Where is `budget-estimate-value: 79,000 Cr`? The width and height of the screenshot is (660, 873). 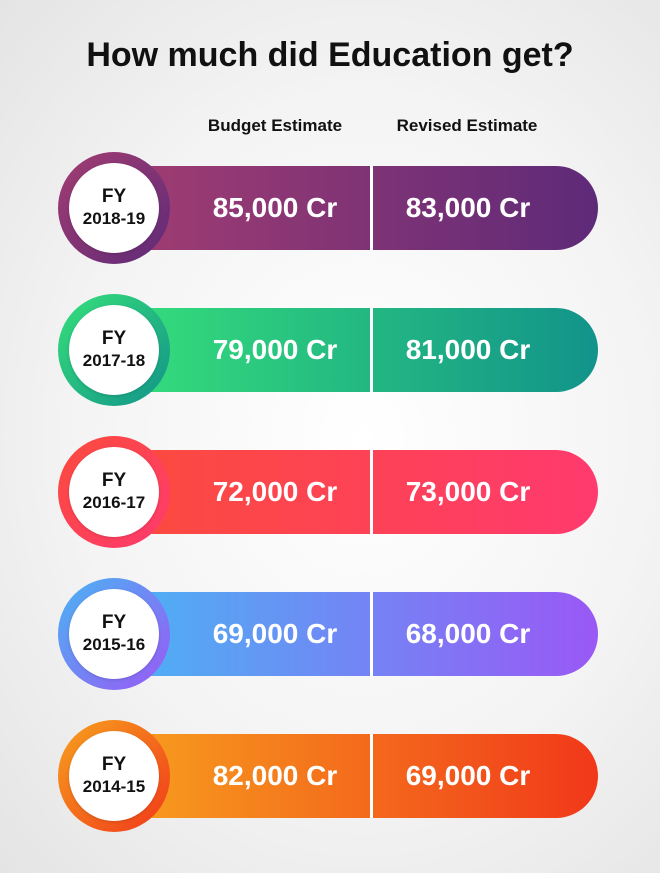
budget-estimate-value: 79,000 Cr is located at coordinates (275, 349).